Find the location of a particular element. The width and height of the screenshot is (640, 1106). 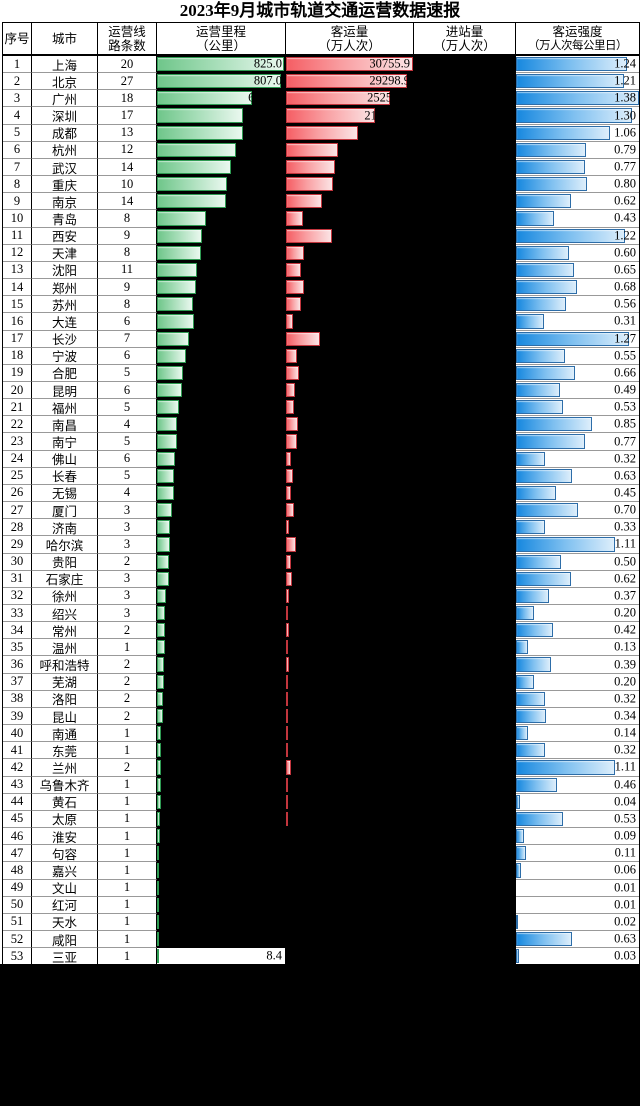

intensity-bar-cell: 0.03 is located at coordinates (577, 957).